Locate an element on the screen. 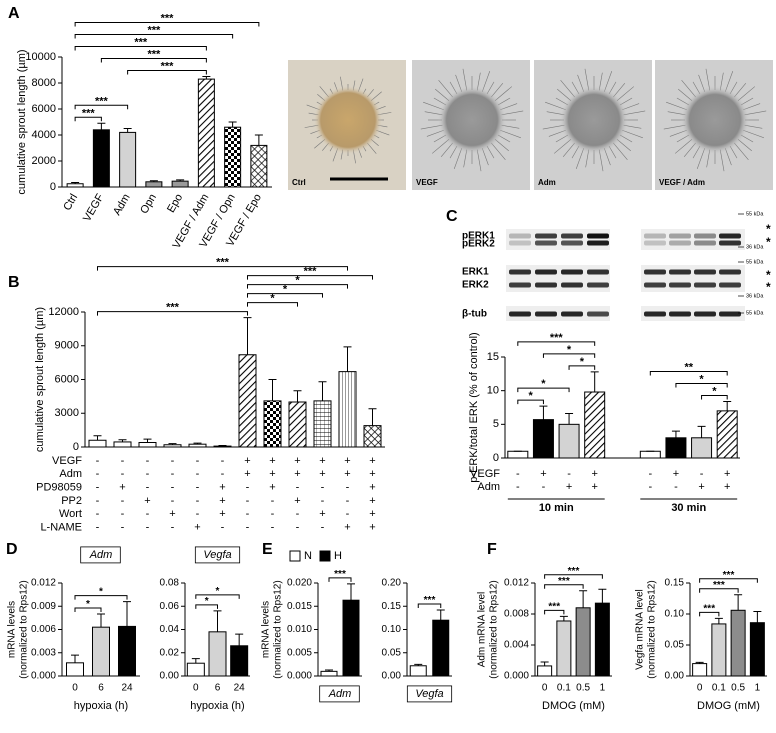 The width and height of the screenshot is (776, 733). marker-label: 55 kDa is located at coordinates (755, 262).